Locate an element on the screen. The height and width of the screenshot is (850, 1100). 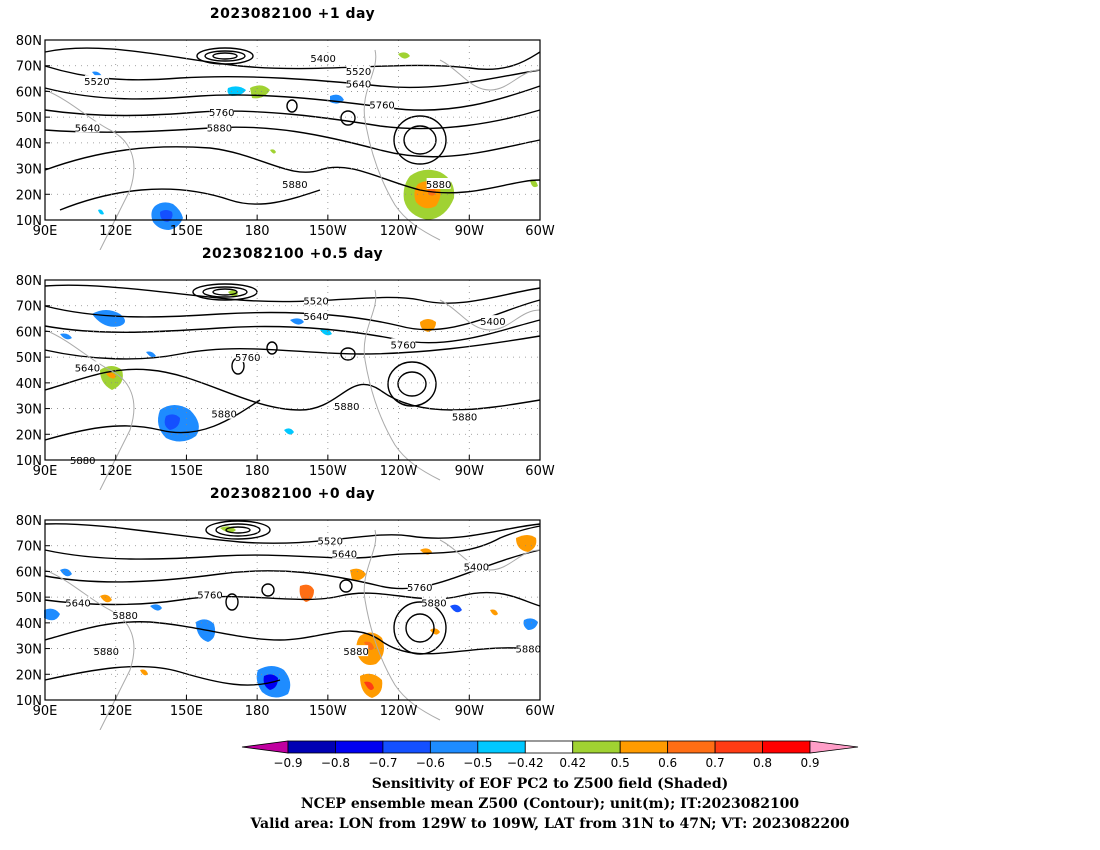
colorbar-tick-label: 0.7 is located at coordinates (715, 763).